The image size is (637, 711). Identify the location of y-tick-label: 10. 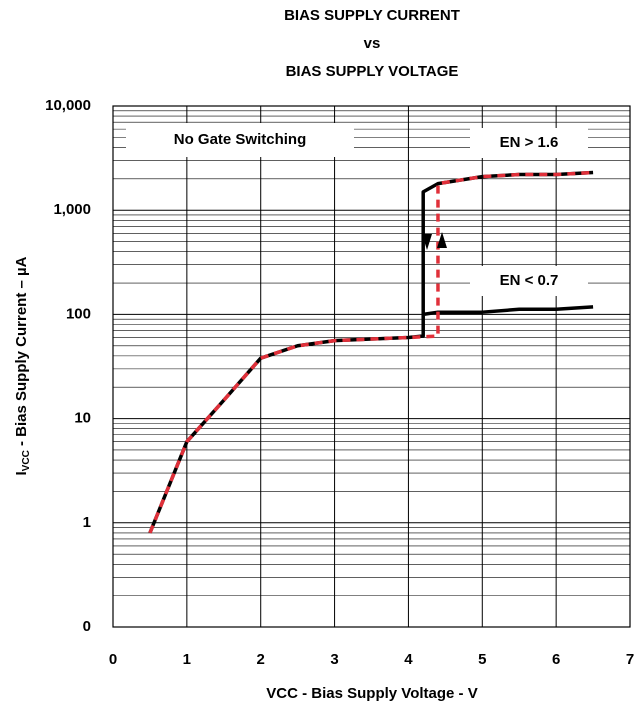
(82, 418).